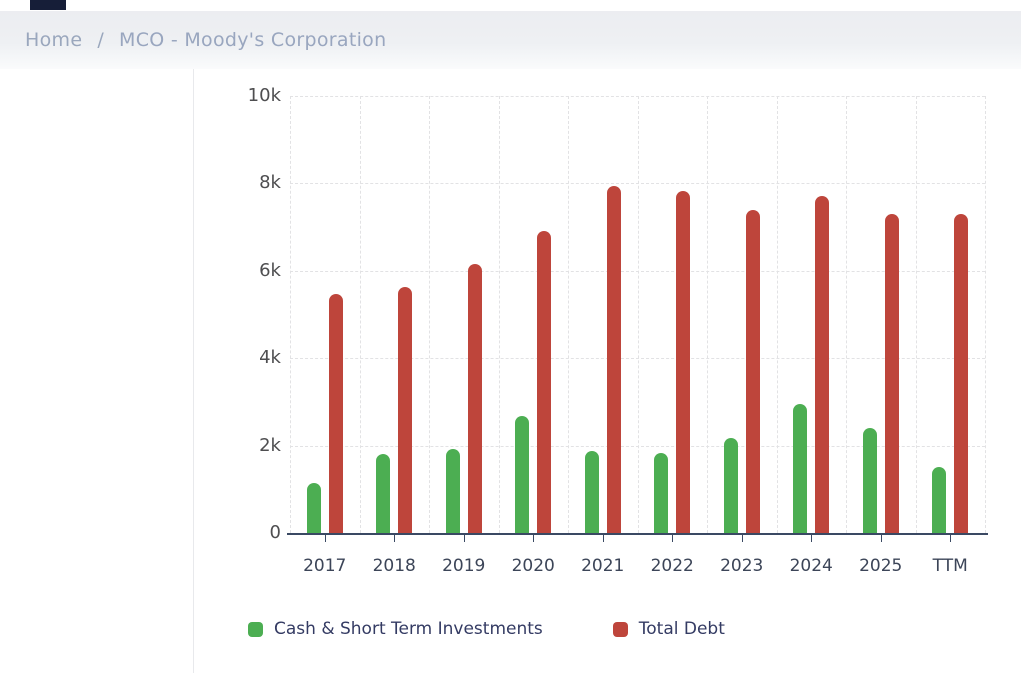 Image resolution: width=1021 pixels, height=673 pixels. Describe the element at coordinates (474, 398) in the screenshot. I see `bar-debt-2019` at that location.